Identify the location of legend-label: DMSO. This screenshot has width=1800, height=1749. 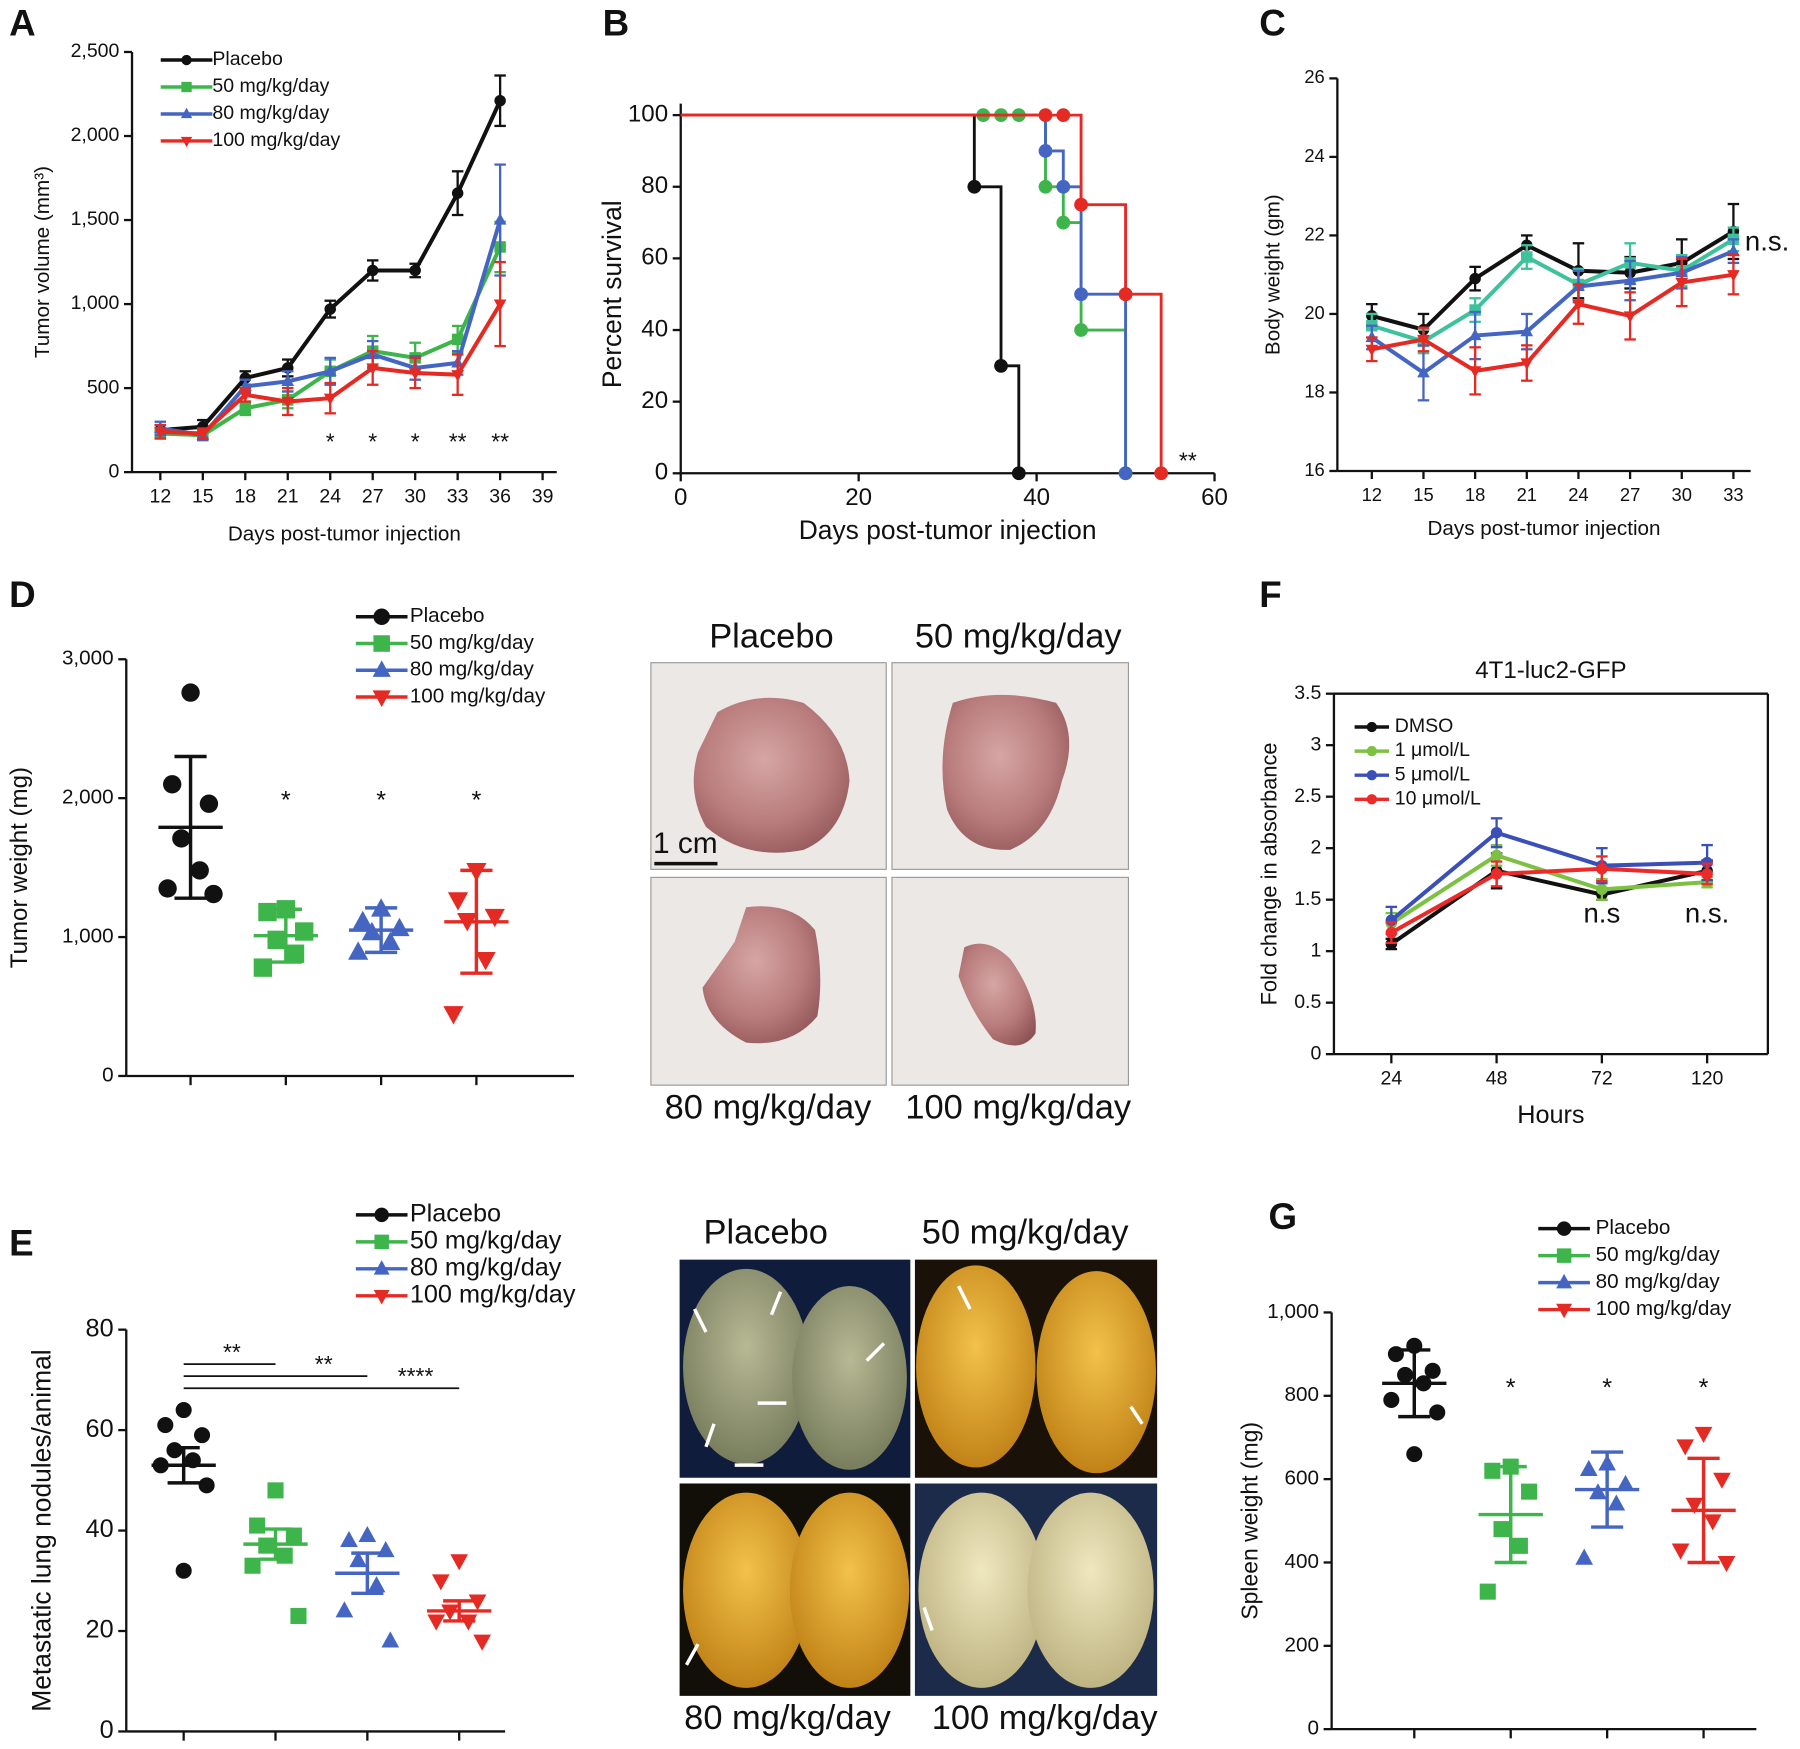
(1424, 726).